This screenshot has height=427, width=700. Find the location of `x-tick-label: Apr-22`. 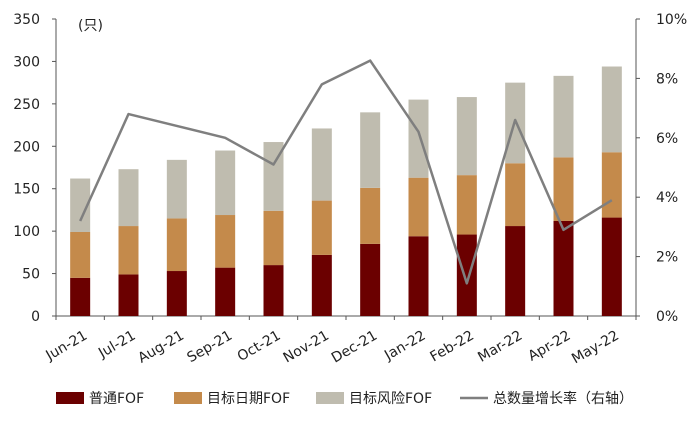

x-tick-label: Apr-22 is located at coordinates (549, 346).